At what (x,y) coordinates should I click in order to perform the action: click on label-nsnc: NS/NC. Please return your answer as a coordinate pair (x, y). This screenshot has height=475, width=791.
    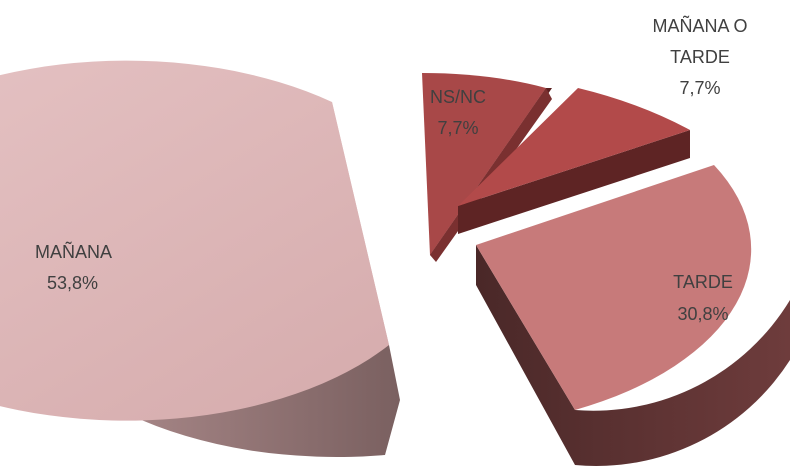
    Looking at the image, I should click on (458, 97).